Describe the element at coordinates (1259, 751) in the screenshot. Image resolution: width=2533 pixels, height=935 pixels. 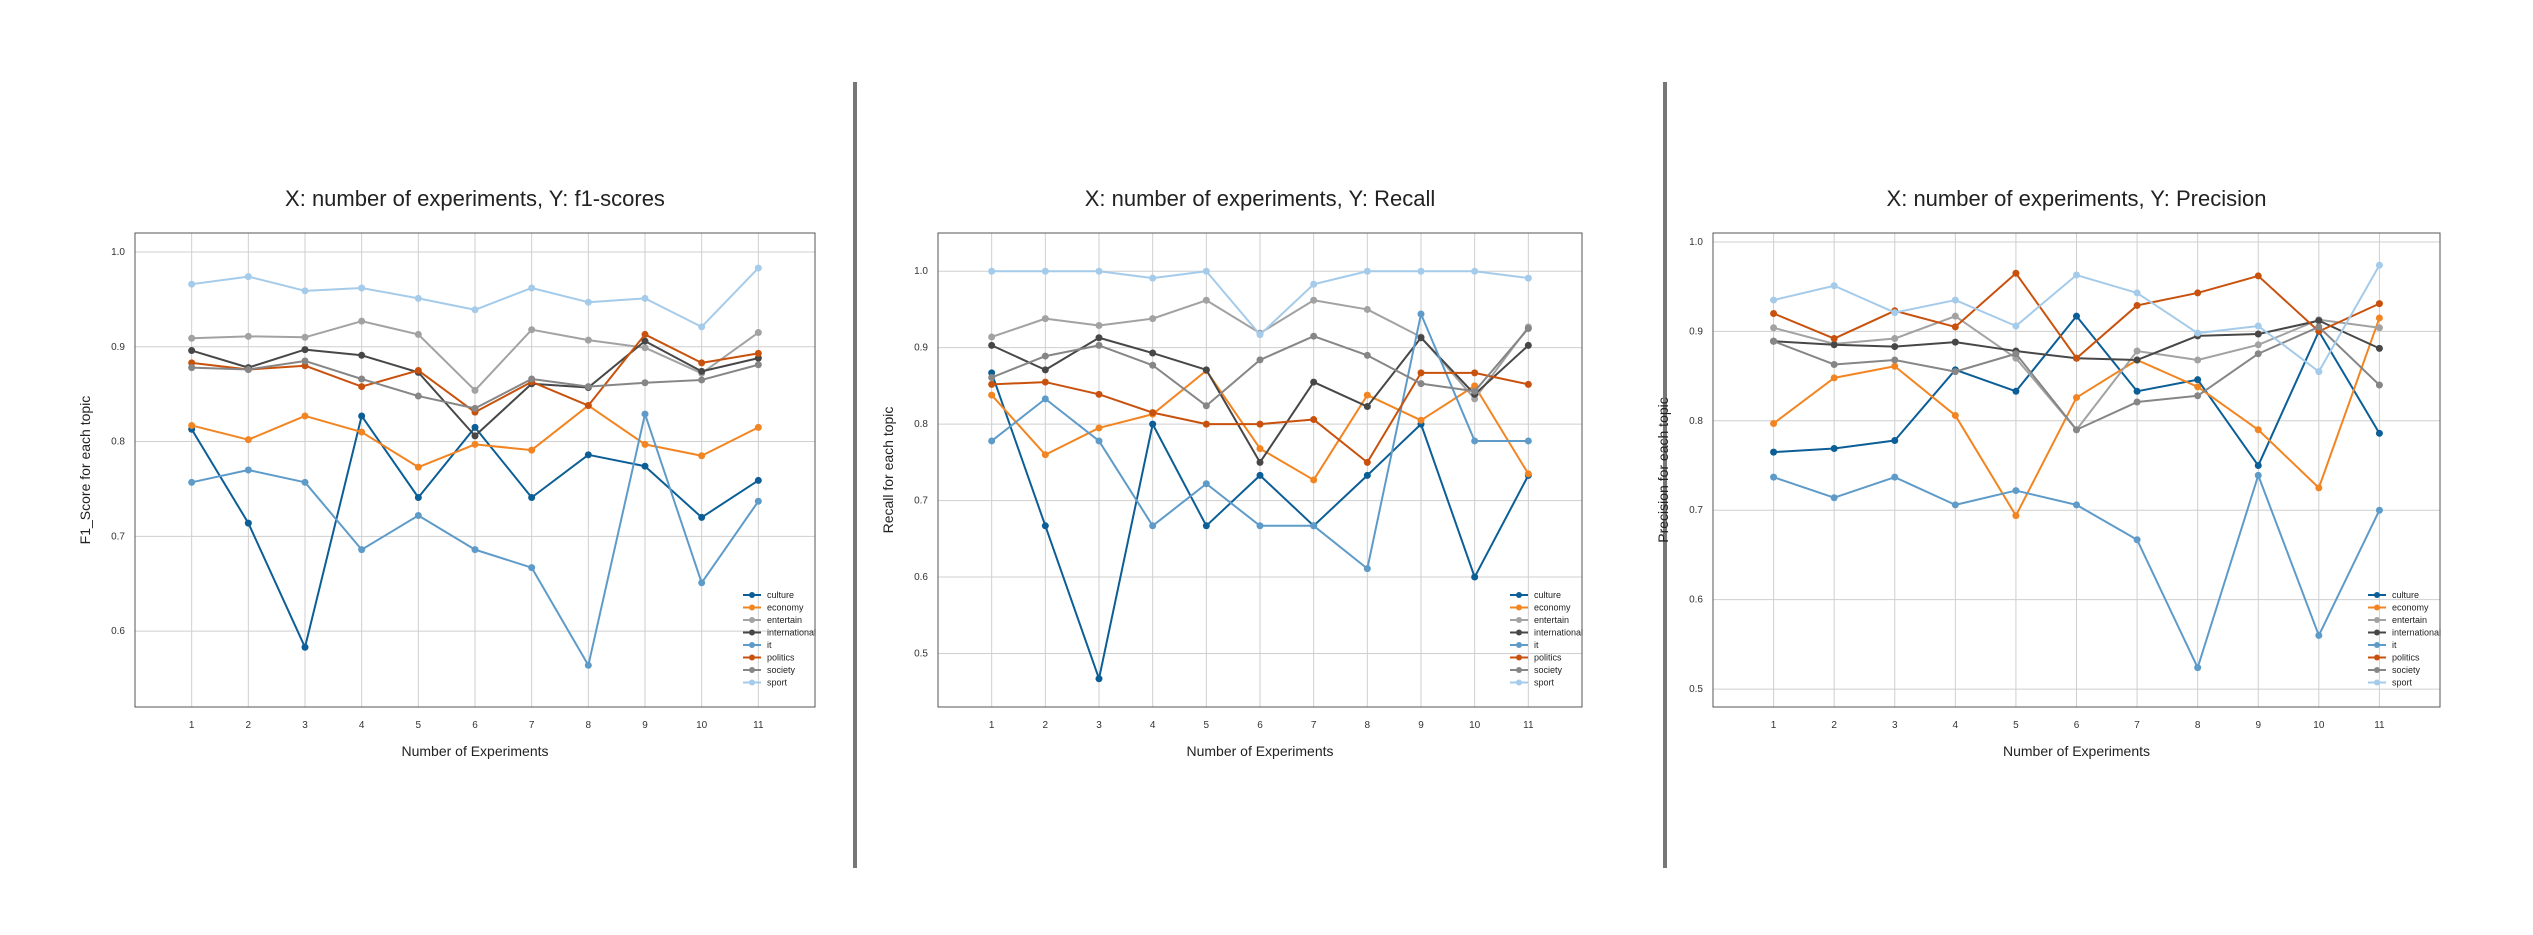
I see `x-axis-label: Number of Experiments` at that location.